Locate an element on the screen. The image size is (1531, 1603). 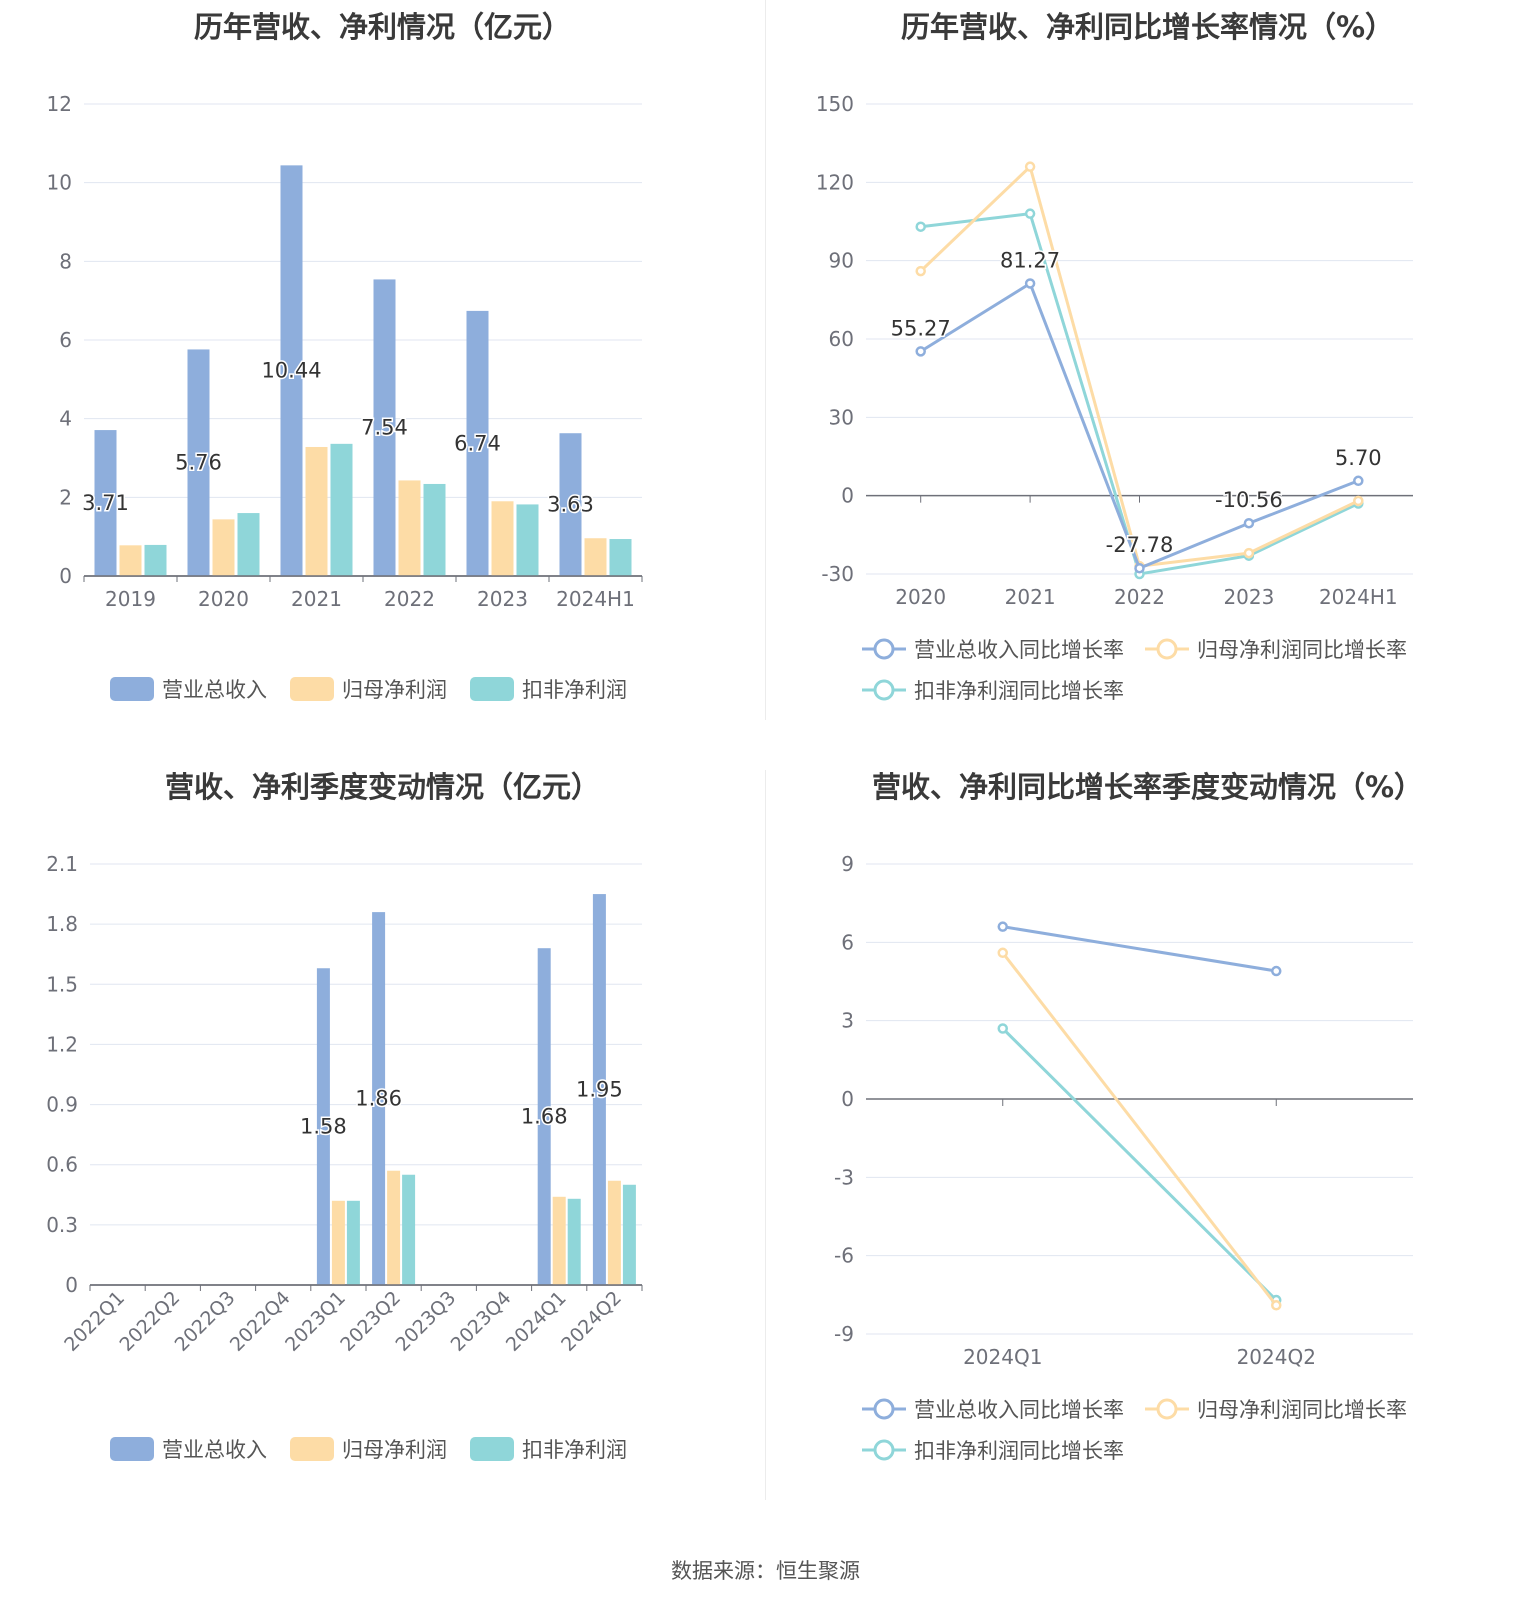
y-tick-label: 60 is located at coordinates (841, 339).